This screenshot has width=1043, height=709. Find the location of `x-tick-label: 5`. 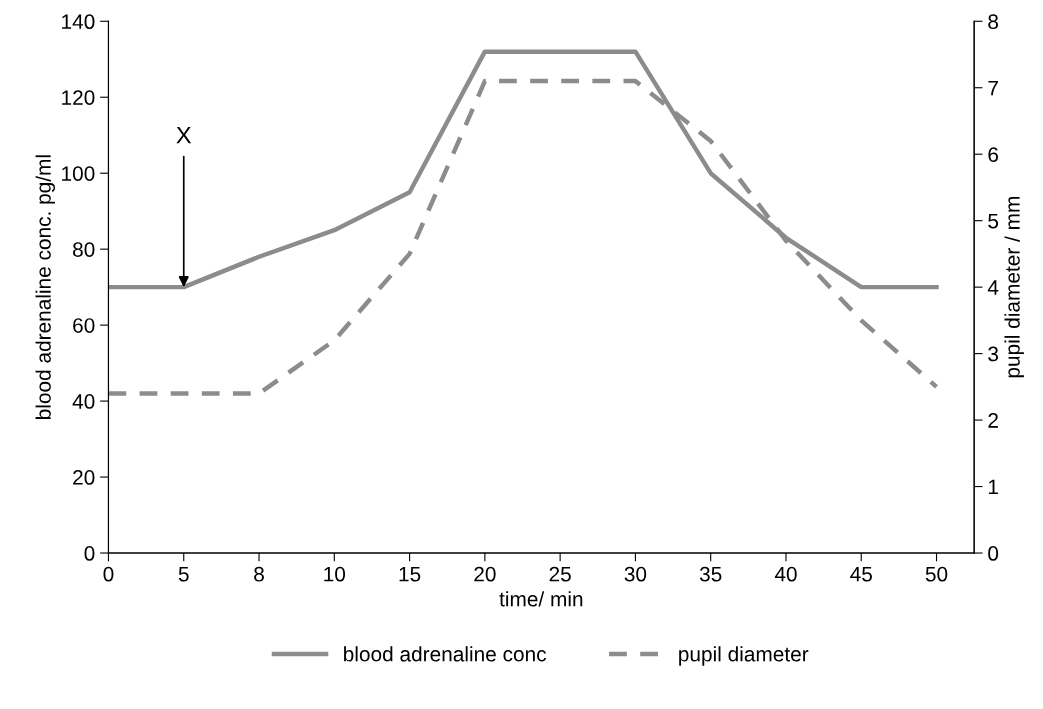

x-tick-label: 5 is located at coordinates (183, 574).